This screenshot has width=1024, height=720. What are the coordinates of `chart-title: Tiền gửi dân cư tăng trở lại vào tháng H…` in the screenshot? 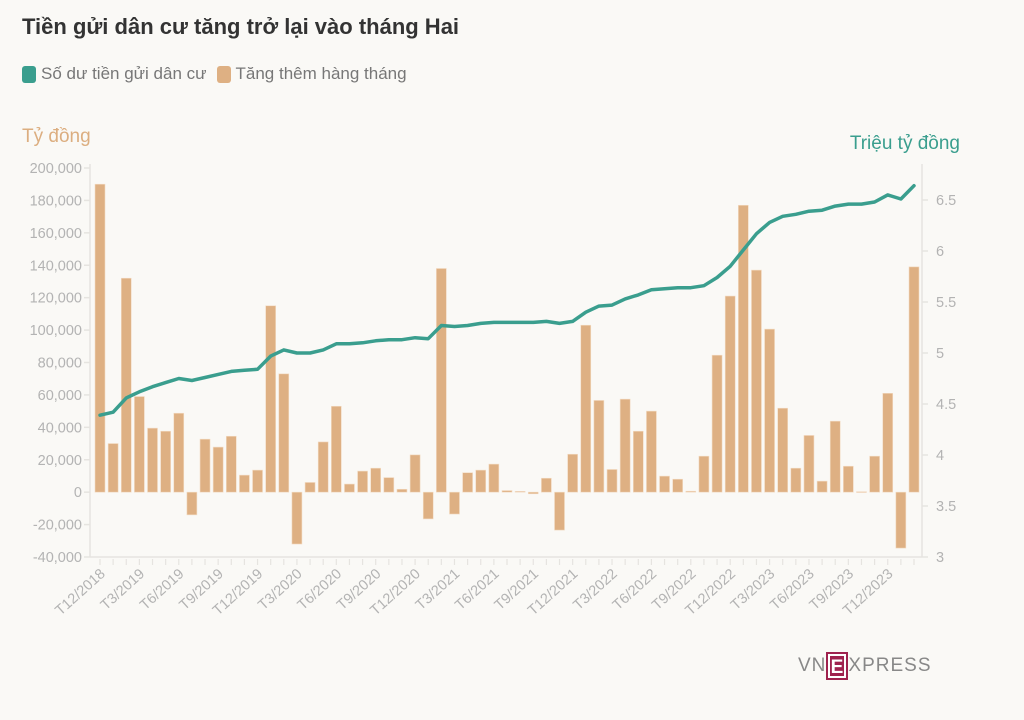 It's located at (241, 26).